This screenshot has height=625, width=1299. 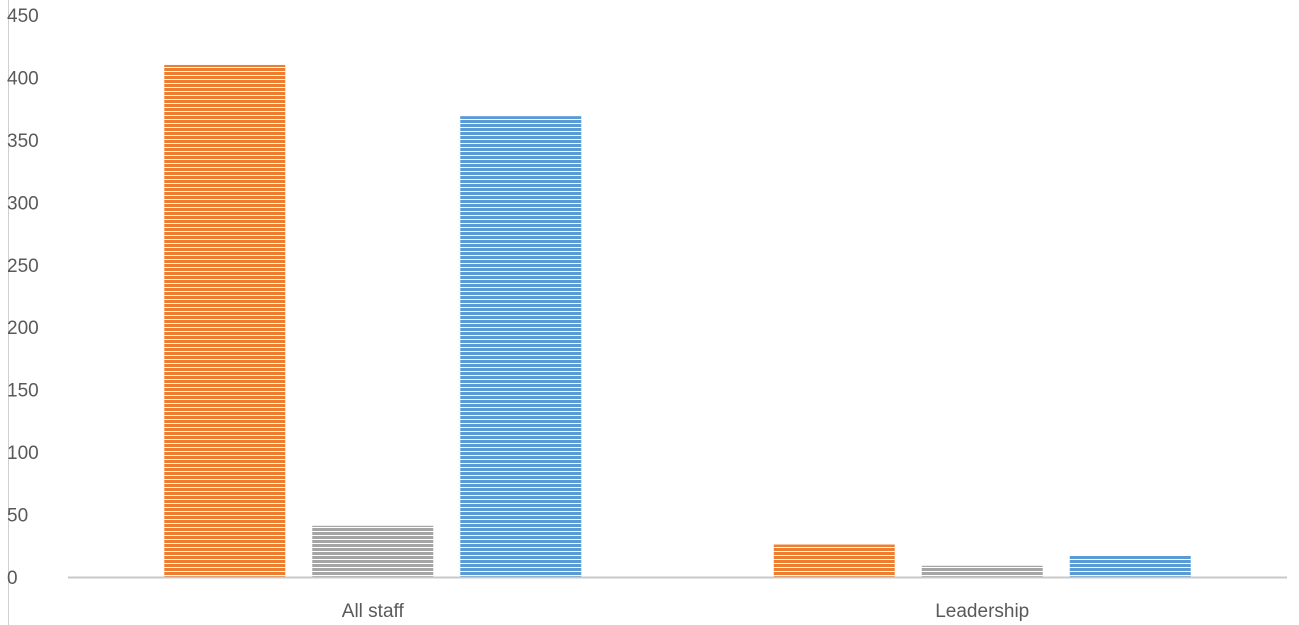 What do you see at coordinates (23, 391) in the screenshot?
I see `y-tick-label: 150` at bounding box center [23, 391].